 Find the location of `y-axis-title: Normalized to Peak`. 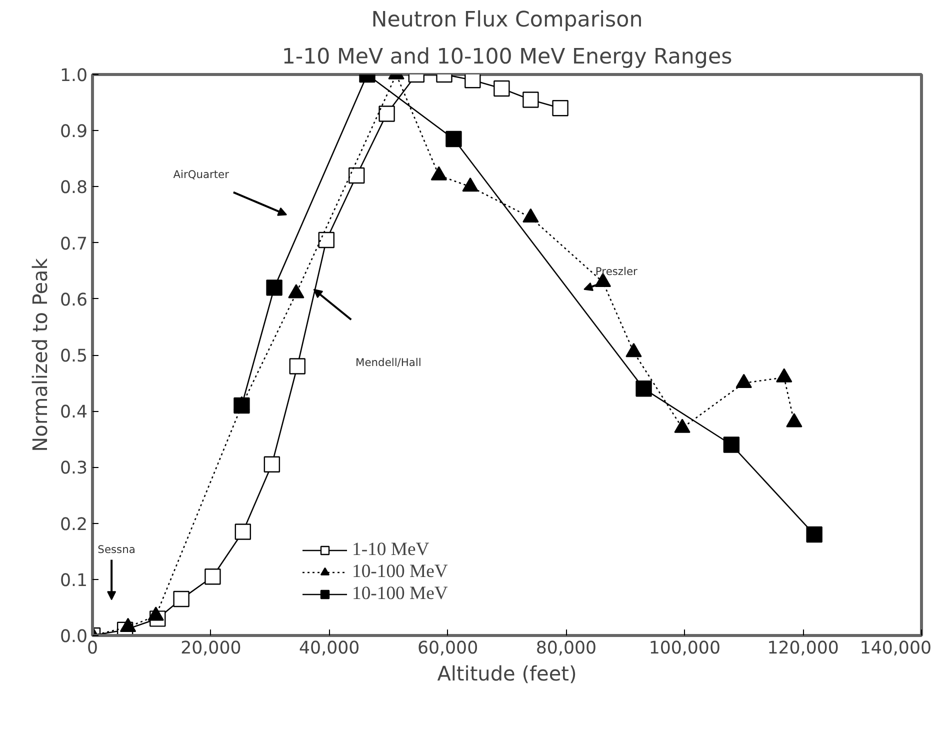

y-axis-title: Normalized to Peak is located at coordinates (40, 355).